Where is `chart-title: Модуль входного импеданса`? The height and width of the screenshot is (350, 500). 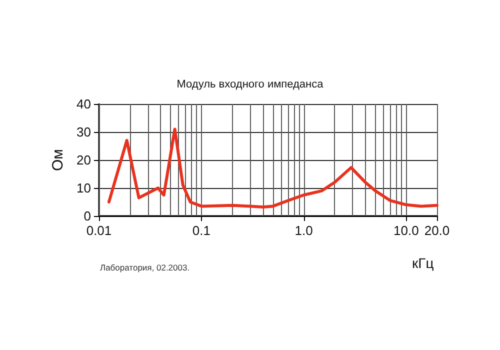
chart-title: Модуль входного импеданса is located at coordinates (250, 84).